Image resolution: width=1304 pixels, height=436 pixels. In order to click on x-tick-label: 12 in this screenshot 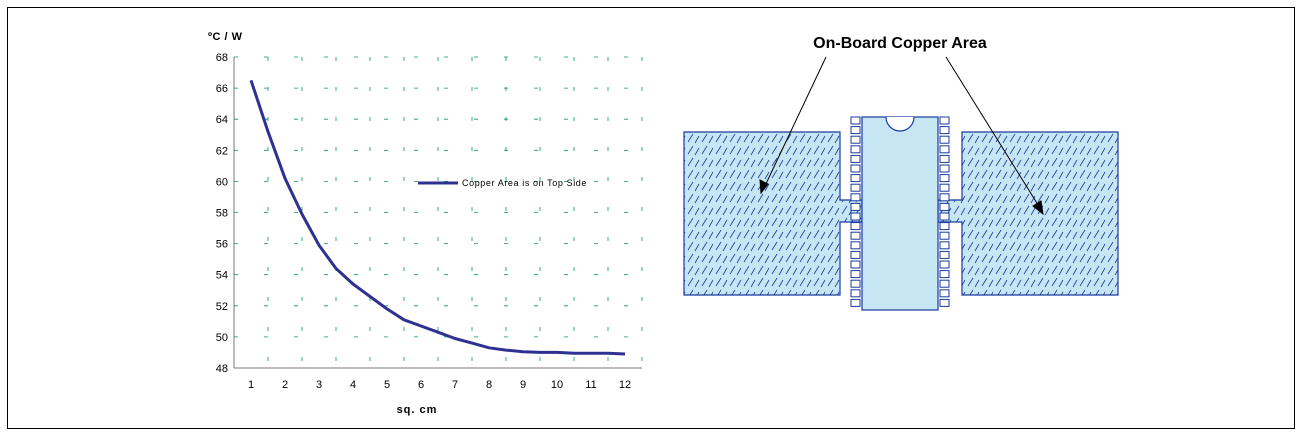, I will do `click(625, 385)`.